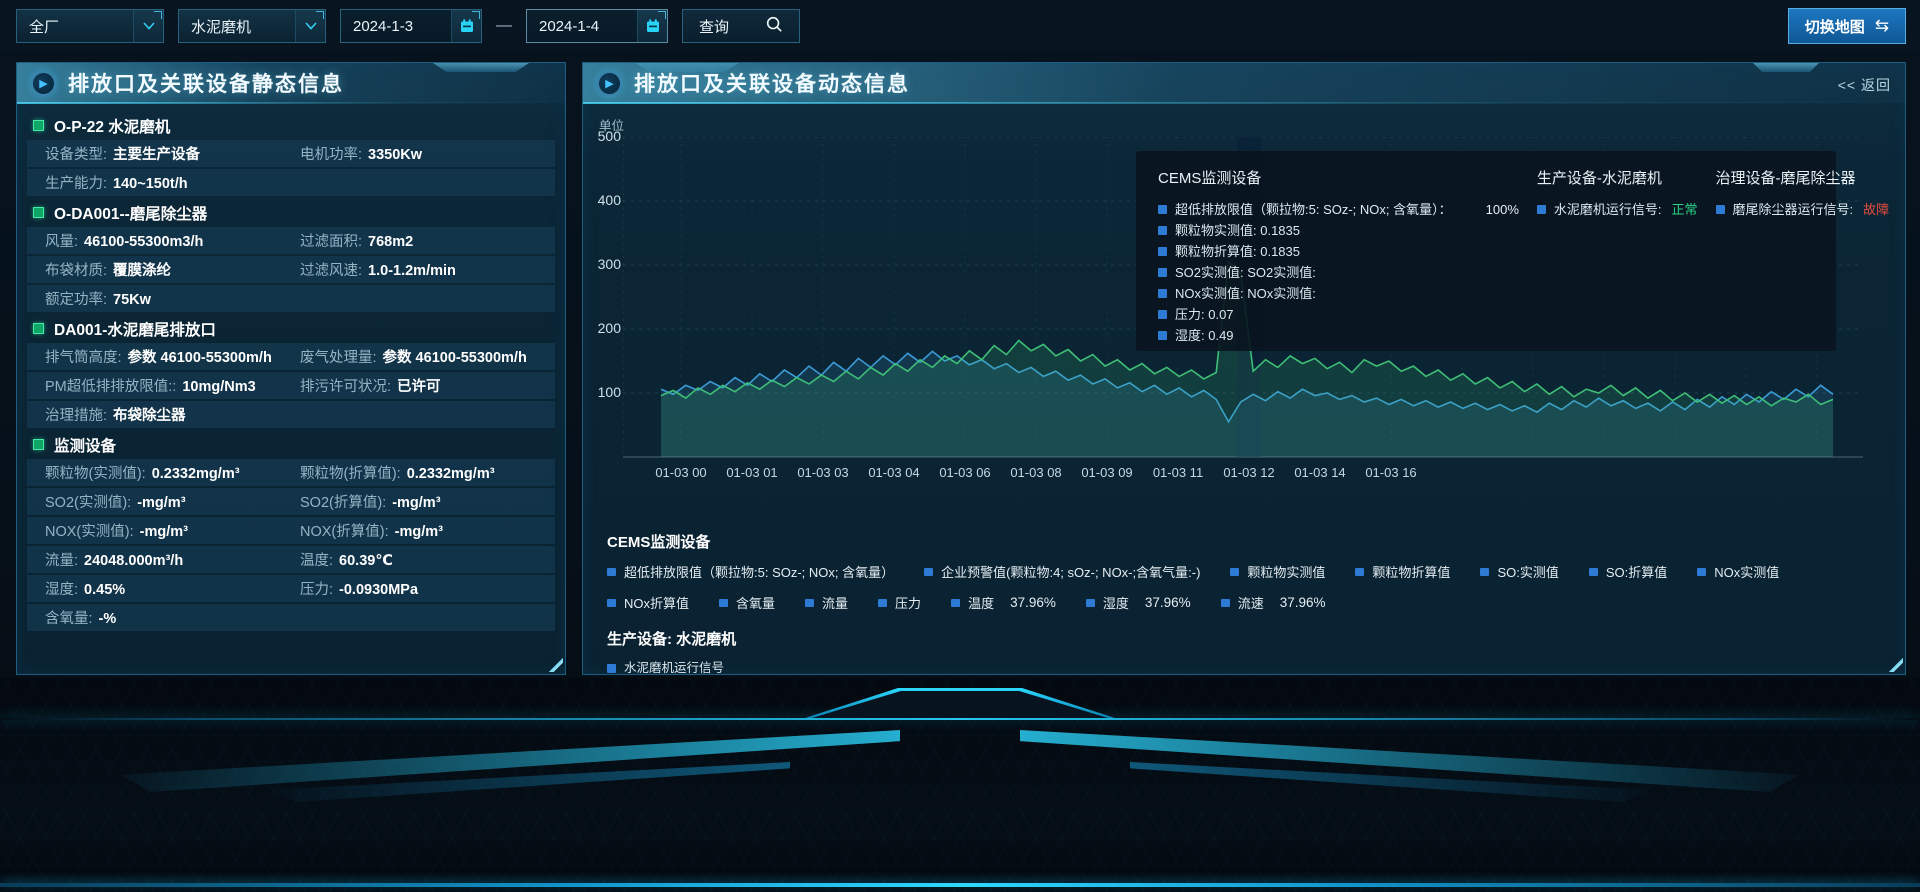 The image size is (1920, 892). Describe the element at coordinates (960, 26) in the screenshot. I see `topbar: 全厂 水泥磨机 2024-1-3 — 2024-1-4 查询` at that location.